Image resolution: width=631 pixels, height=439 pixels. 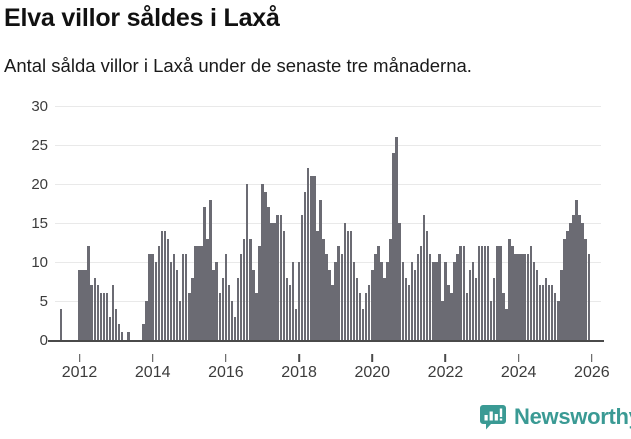 I want to click on newsworthy-logo: Newsworthy, so click(x=555, y=417).